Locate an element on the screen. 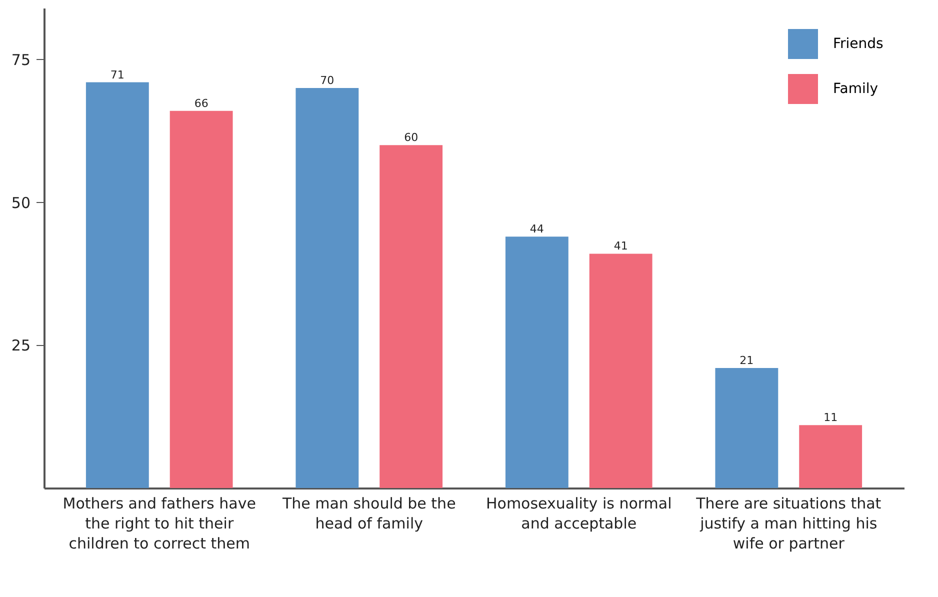 The width and height of the screenshot is (938, 597). data-label: 71 is located at coordinates (117, 75).